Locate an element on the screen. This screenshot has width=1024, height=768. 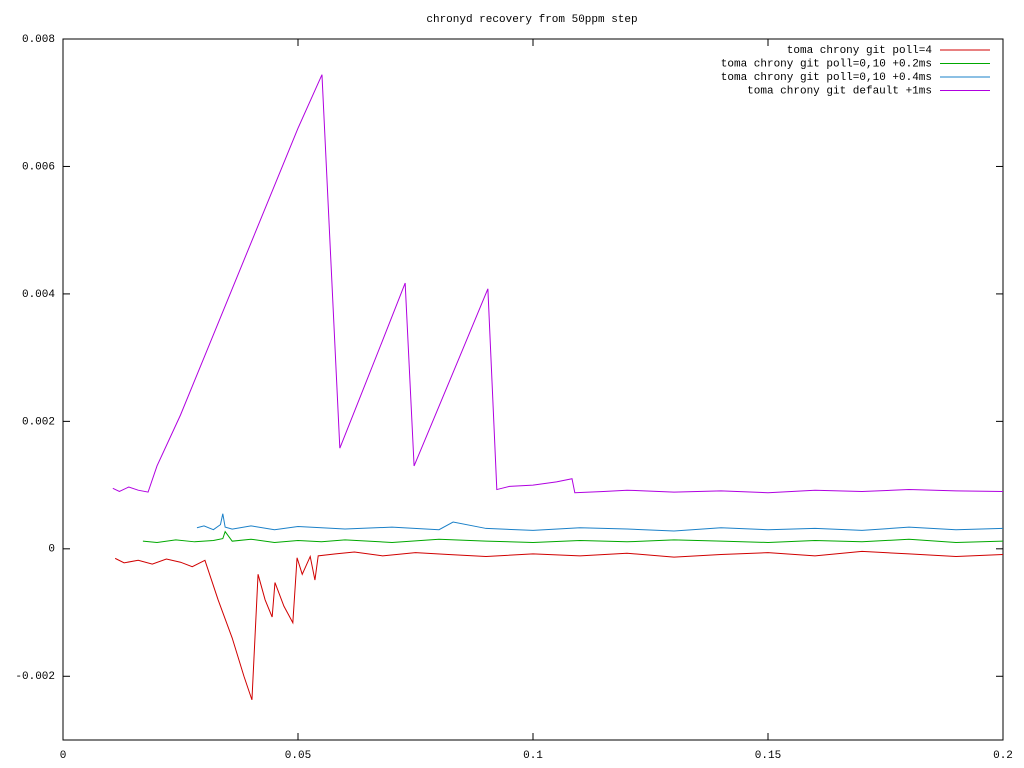
y-tick-label: 0.008 is located at coordinates (38, 40).